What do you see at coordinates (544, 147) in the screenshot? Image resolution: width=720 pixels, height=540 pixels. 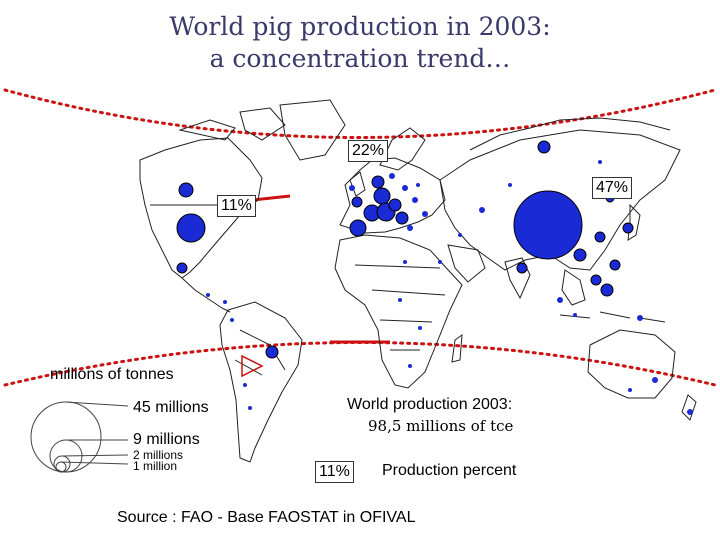 I see `bubble-russia` at bounding box center [544, 147].